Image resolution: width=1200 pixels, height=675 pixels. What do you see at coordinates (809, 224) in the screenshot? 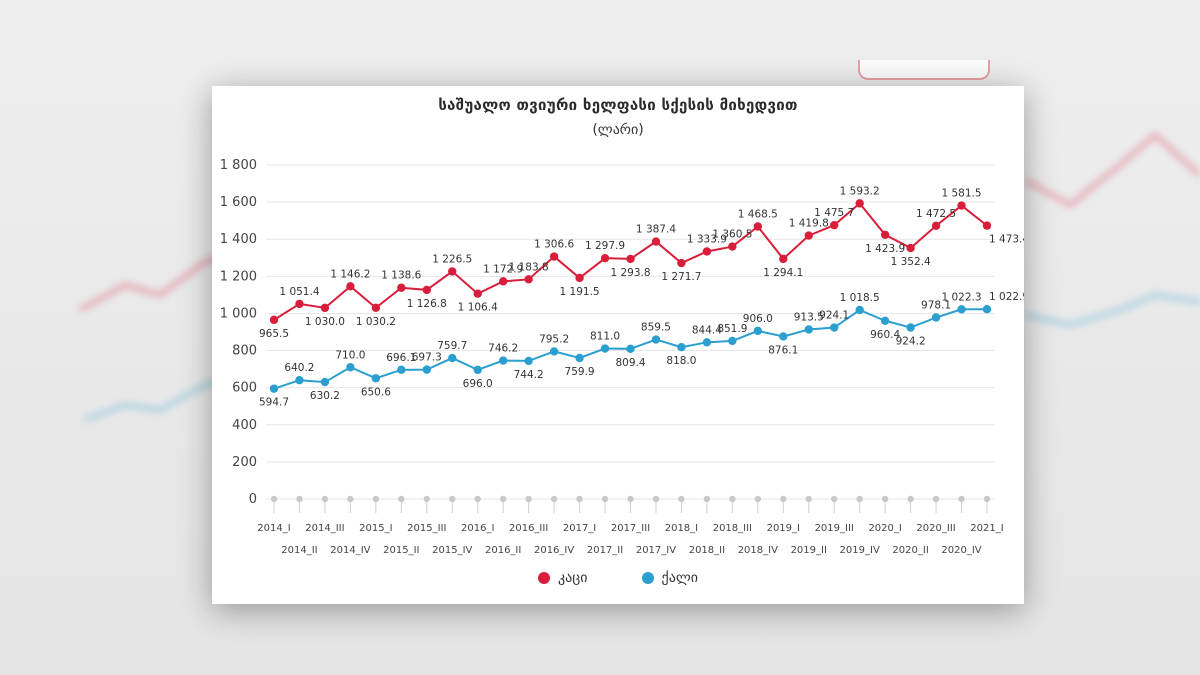
I see `data-label-male: 1 419.8` at bounding box center [809, 224].